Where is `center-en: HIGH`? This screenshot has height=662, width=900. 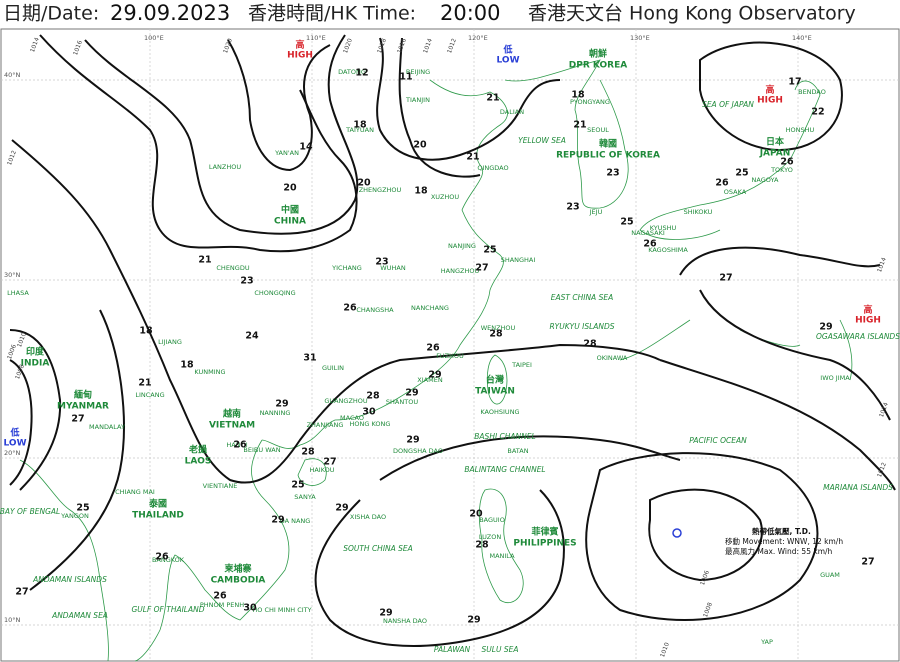
center-en: HIGH is located at coordinates (868, 321).